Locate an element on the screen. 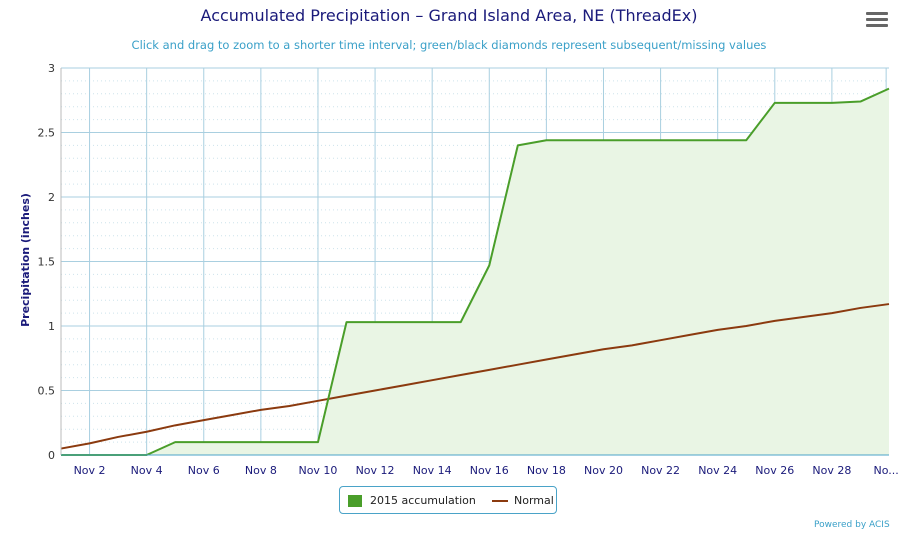 The image size is (898, 535). legend-swatch-accumulation is located at coordinates (355, 501).